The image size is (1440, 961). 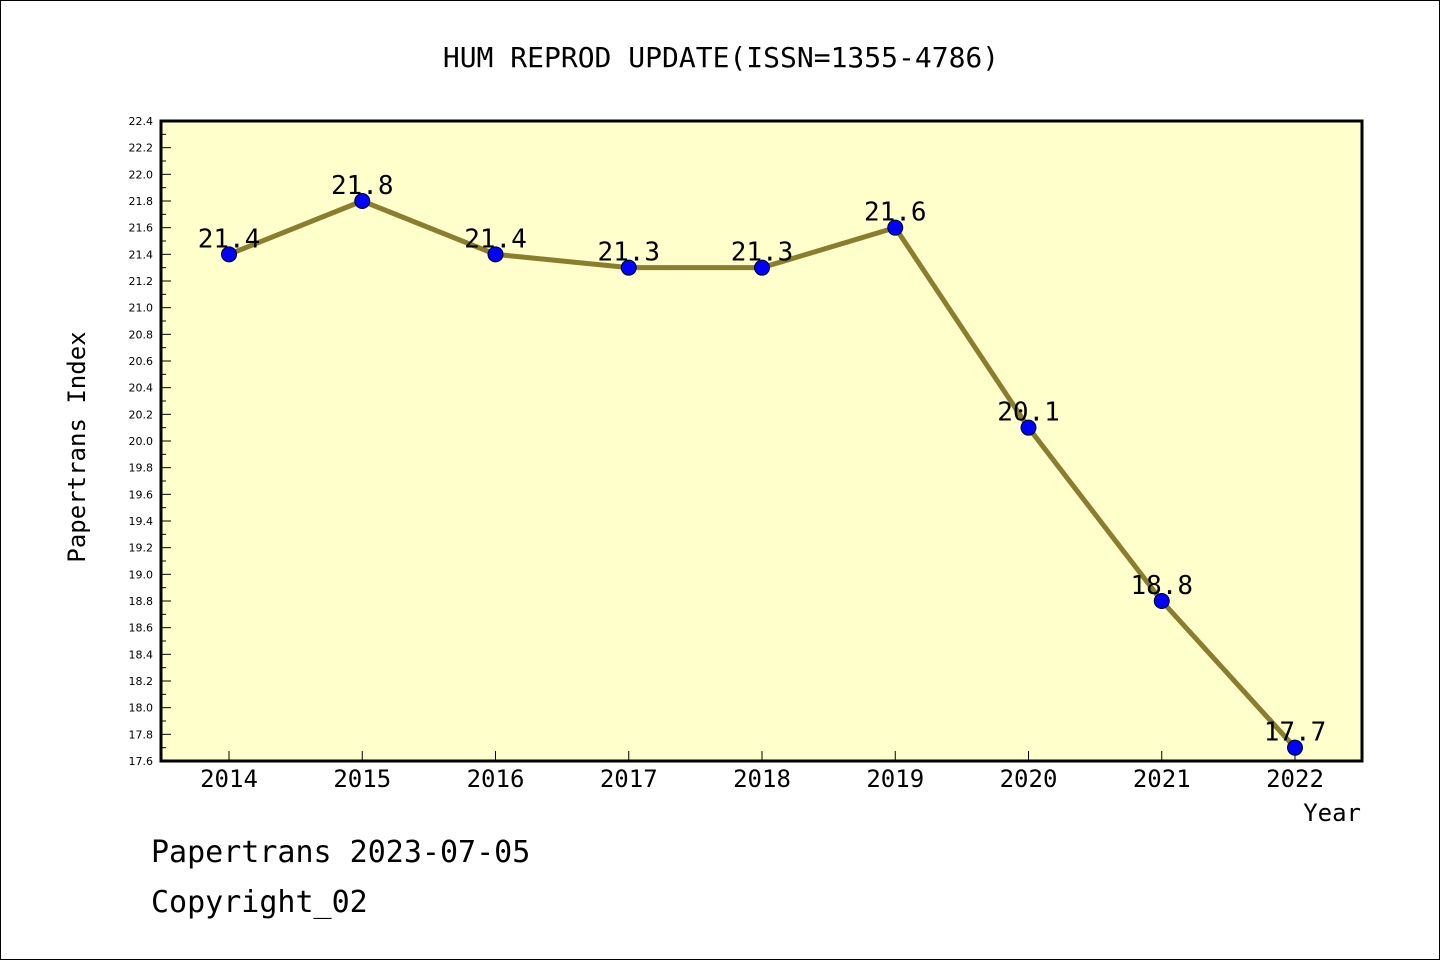 I want to click on y-tick-label: 20.2, so click(x=141, y=414).